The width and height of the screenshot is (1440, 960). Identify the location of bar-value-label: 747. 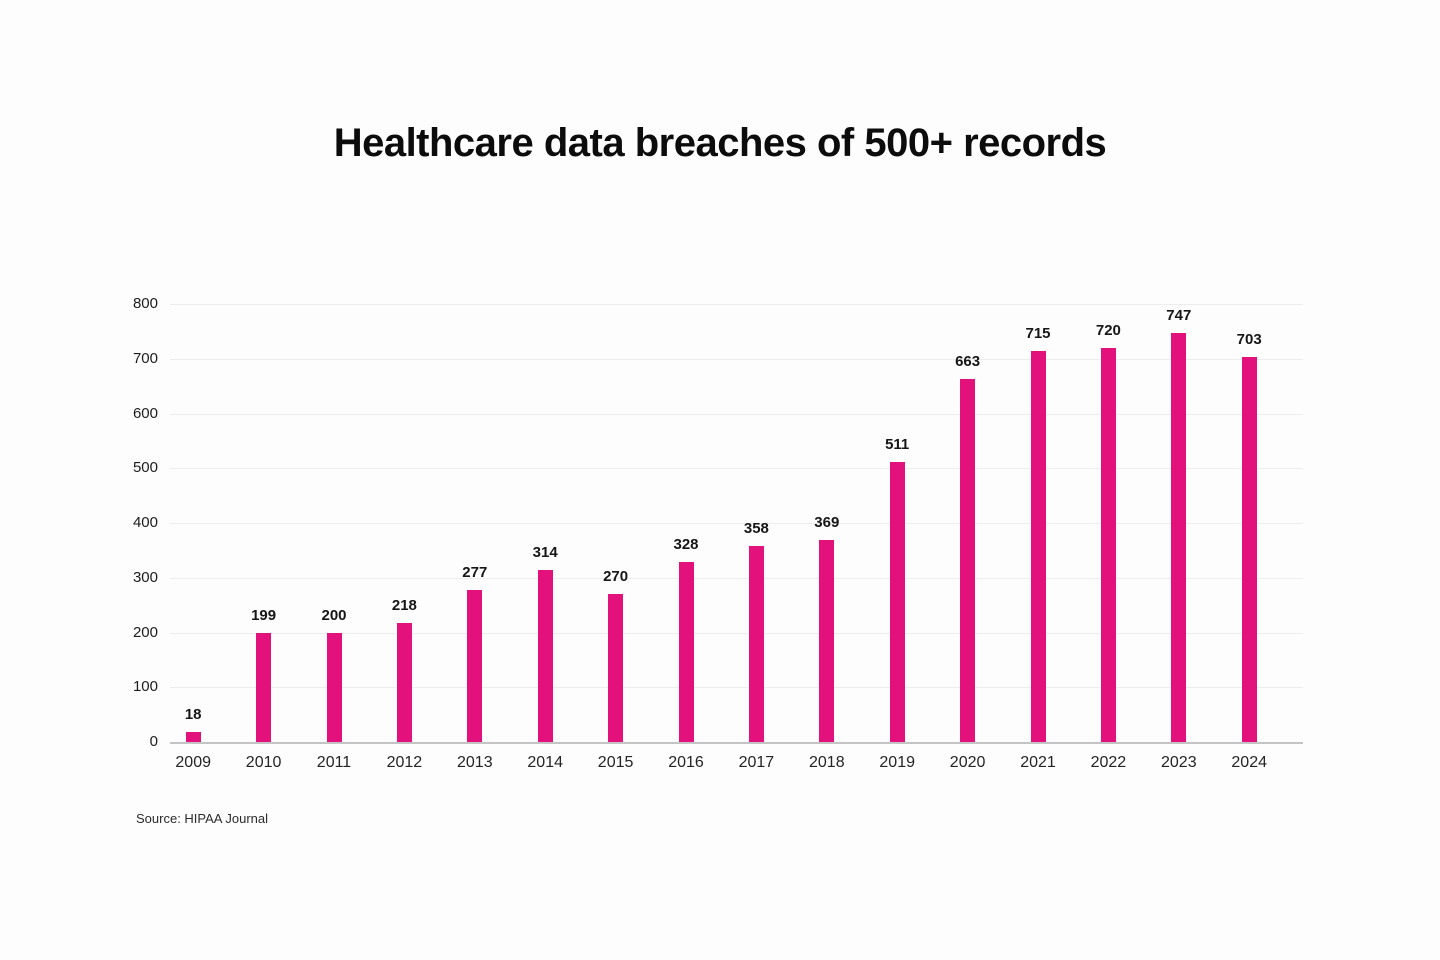
(1179, 316).